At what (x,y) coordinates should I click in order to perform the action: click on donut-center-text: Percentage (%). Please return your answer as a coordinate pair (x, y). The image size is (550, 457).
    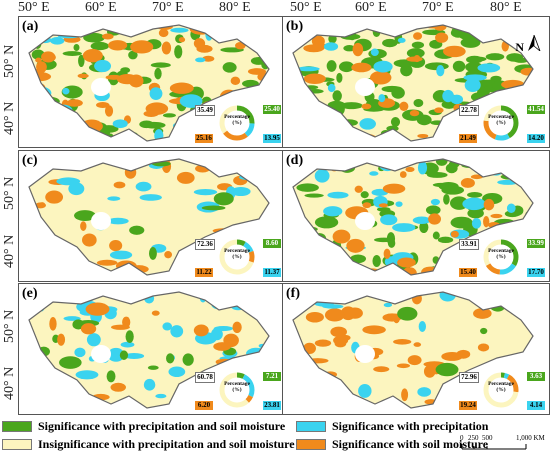
    Looking at the image, I should click on (501, 120).